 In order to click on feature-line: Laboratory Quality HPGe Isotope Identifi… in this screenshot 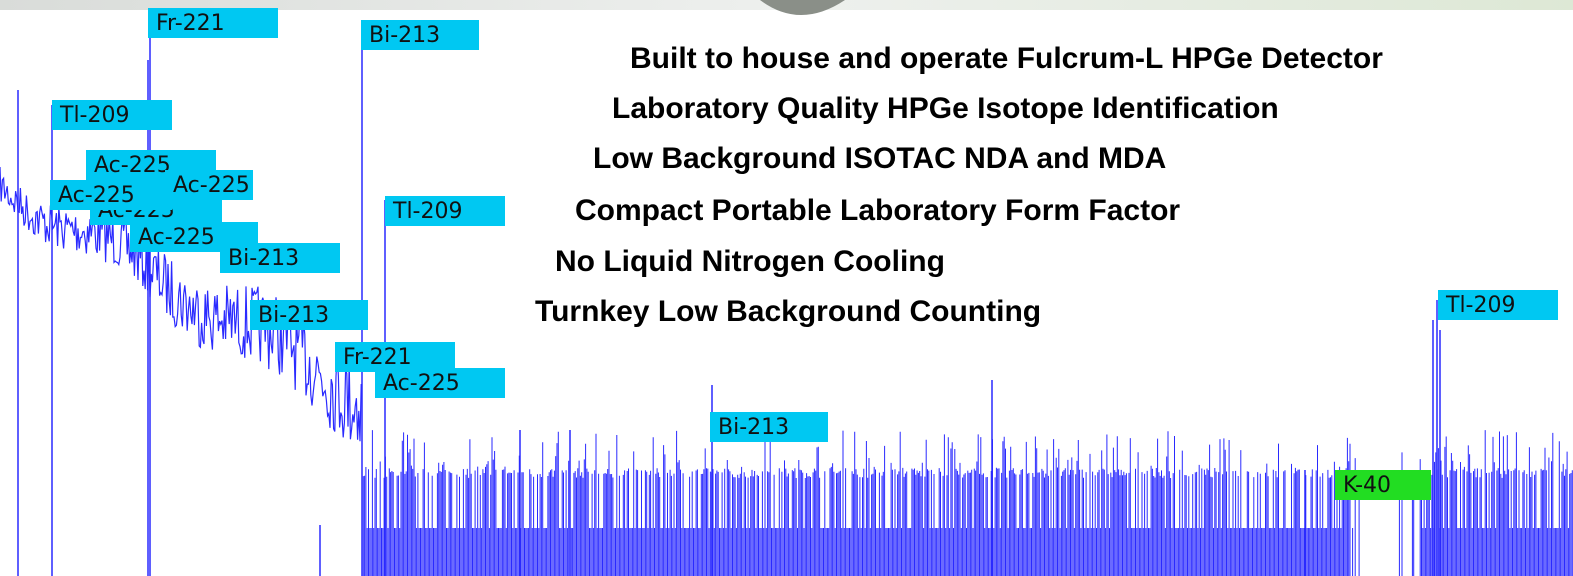, I will do `click(945, 108)`.